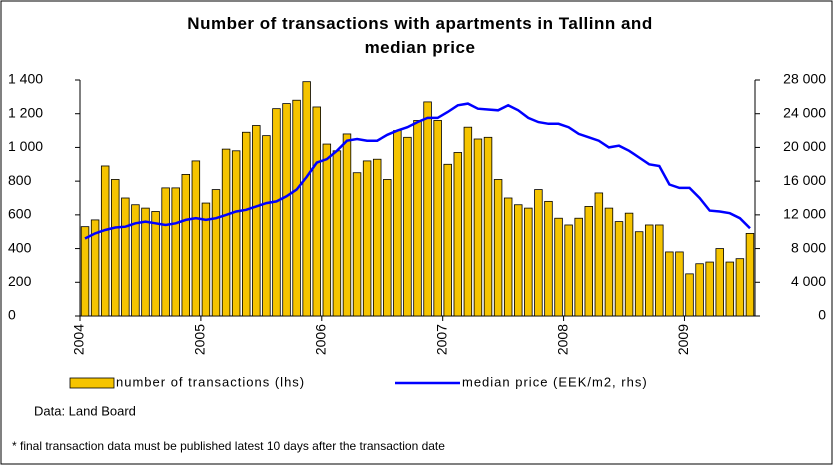  Describe the element at coordinates (210, 381) in the screenshot. I see `legend-label: number of transactions (lhs)` at that location.